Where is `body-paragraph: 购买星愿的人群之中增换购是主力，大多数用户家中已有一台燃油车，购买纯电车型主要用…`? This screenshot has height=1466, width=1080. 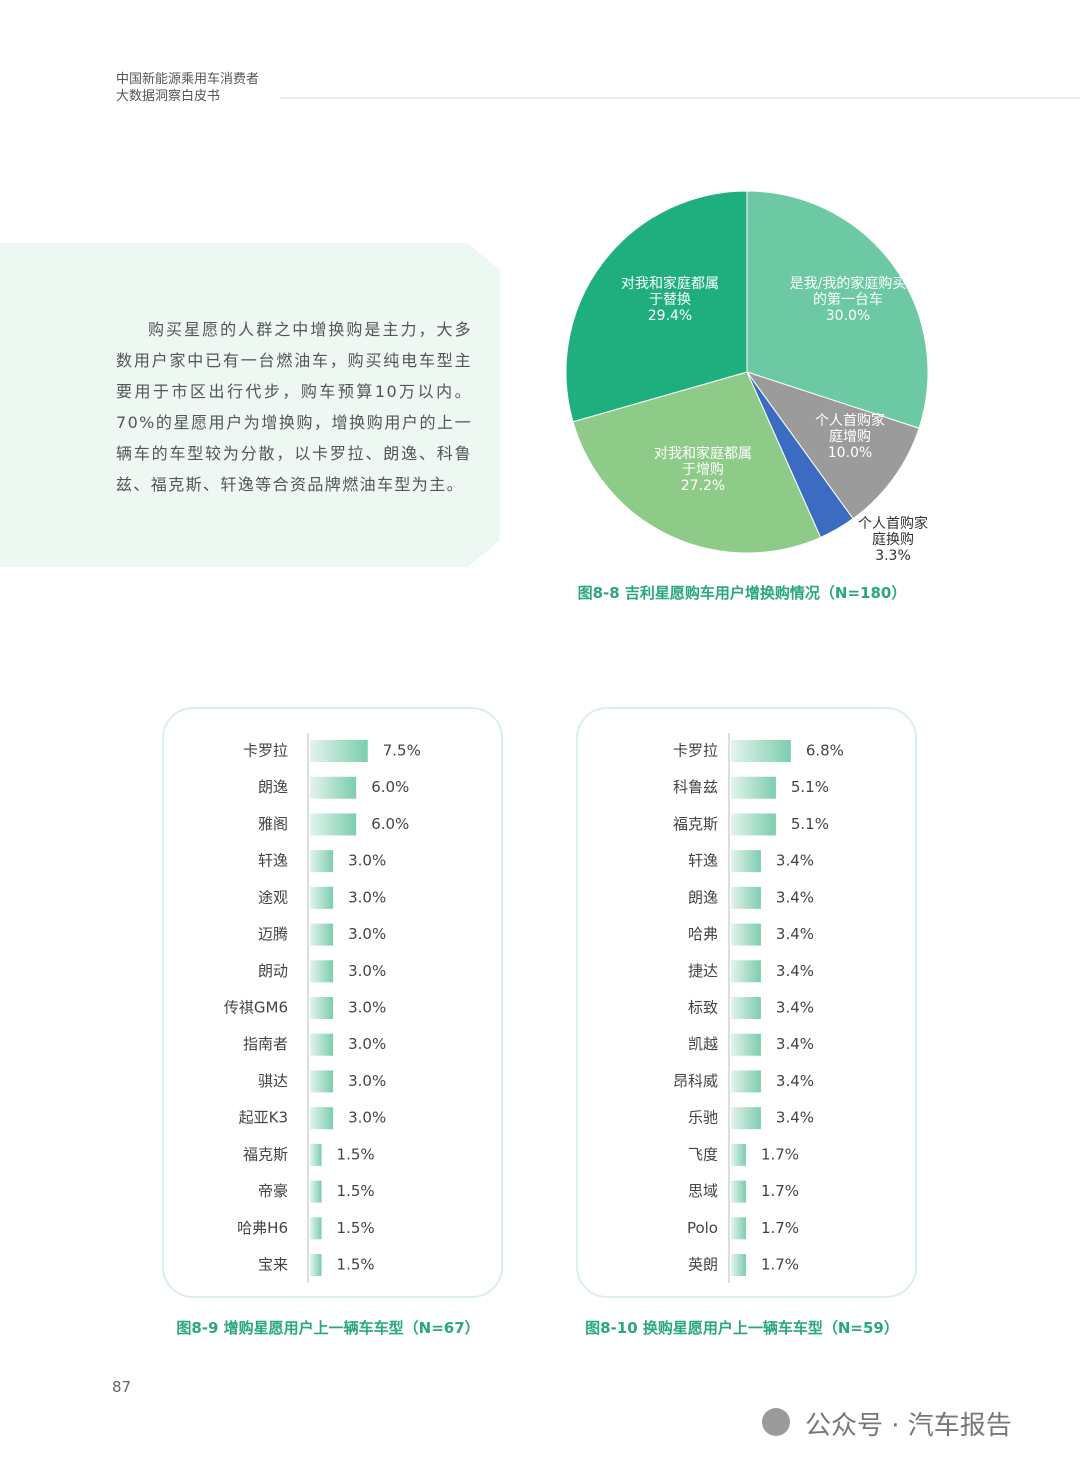 body-paragraph: 购买星愿的人群之中增换购是主力，大多数用户家中已有一台燃油车，购买纯电车型主要用… is located at coordinates (294, 407).